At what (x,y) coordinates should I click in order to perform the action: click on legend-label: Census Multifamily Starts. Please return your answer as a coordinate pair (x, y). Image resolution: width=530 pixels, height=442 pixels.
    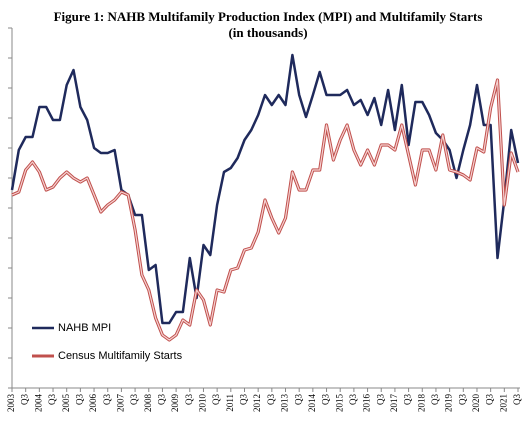
    Looking at the image, I should click on (120, 356).